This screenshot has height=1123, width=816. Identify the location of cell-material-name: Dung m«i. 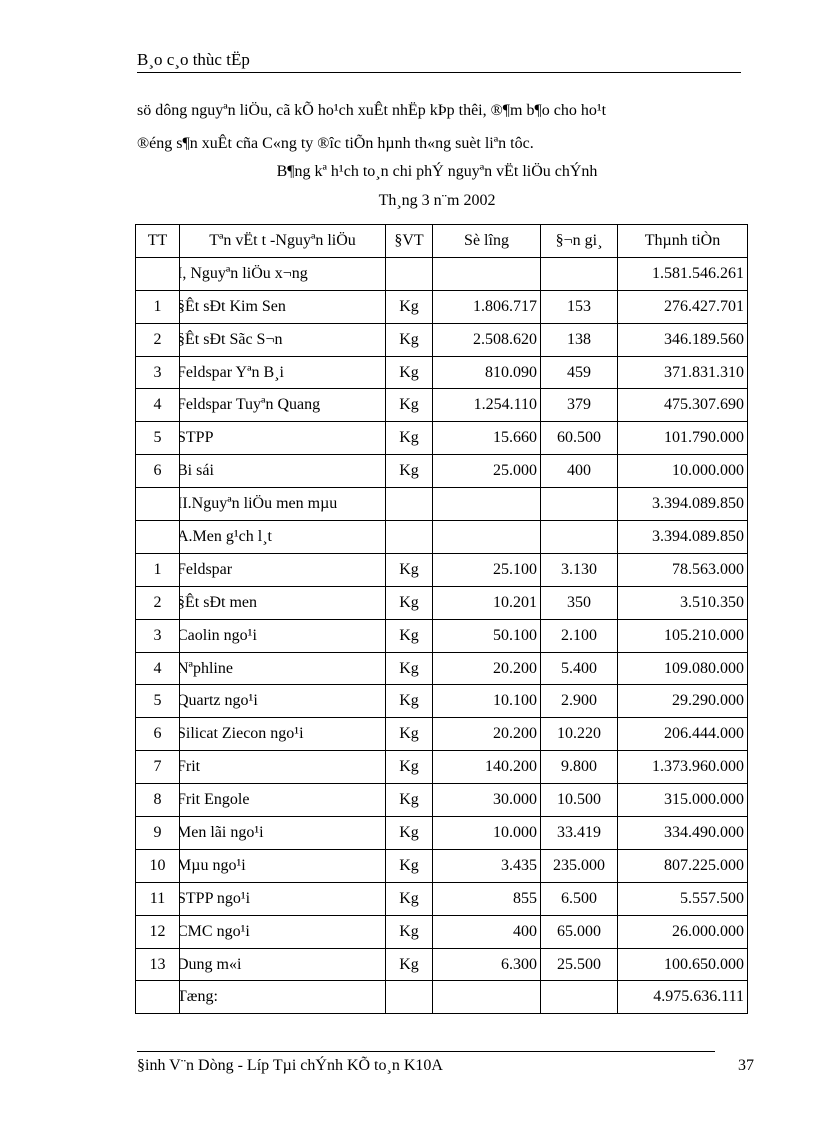
(282, 964).